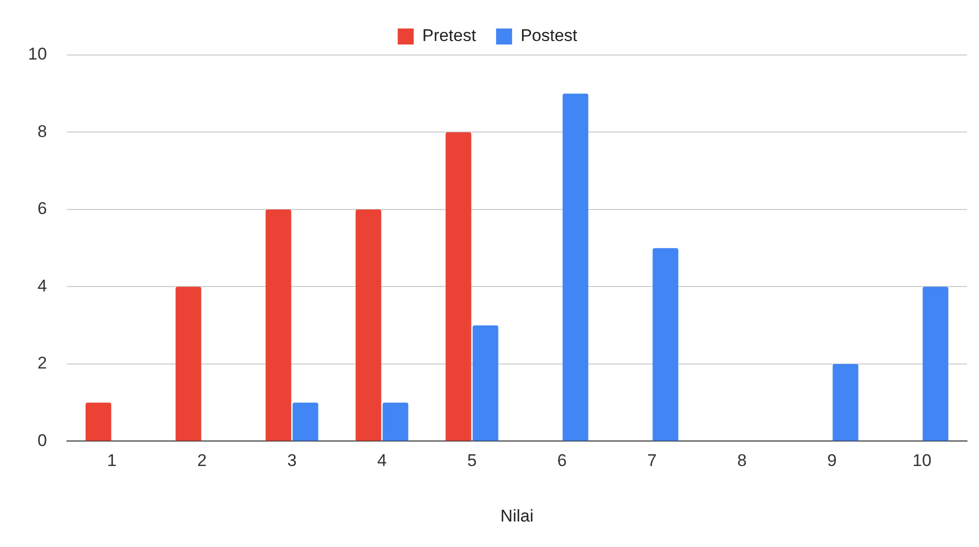 The image size is (979, 547). Describe the element at coordinates (742, 460) in the screenshot. I see `x-tick-label: 8` at that location.